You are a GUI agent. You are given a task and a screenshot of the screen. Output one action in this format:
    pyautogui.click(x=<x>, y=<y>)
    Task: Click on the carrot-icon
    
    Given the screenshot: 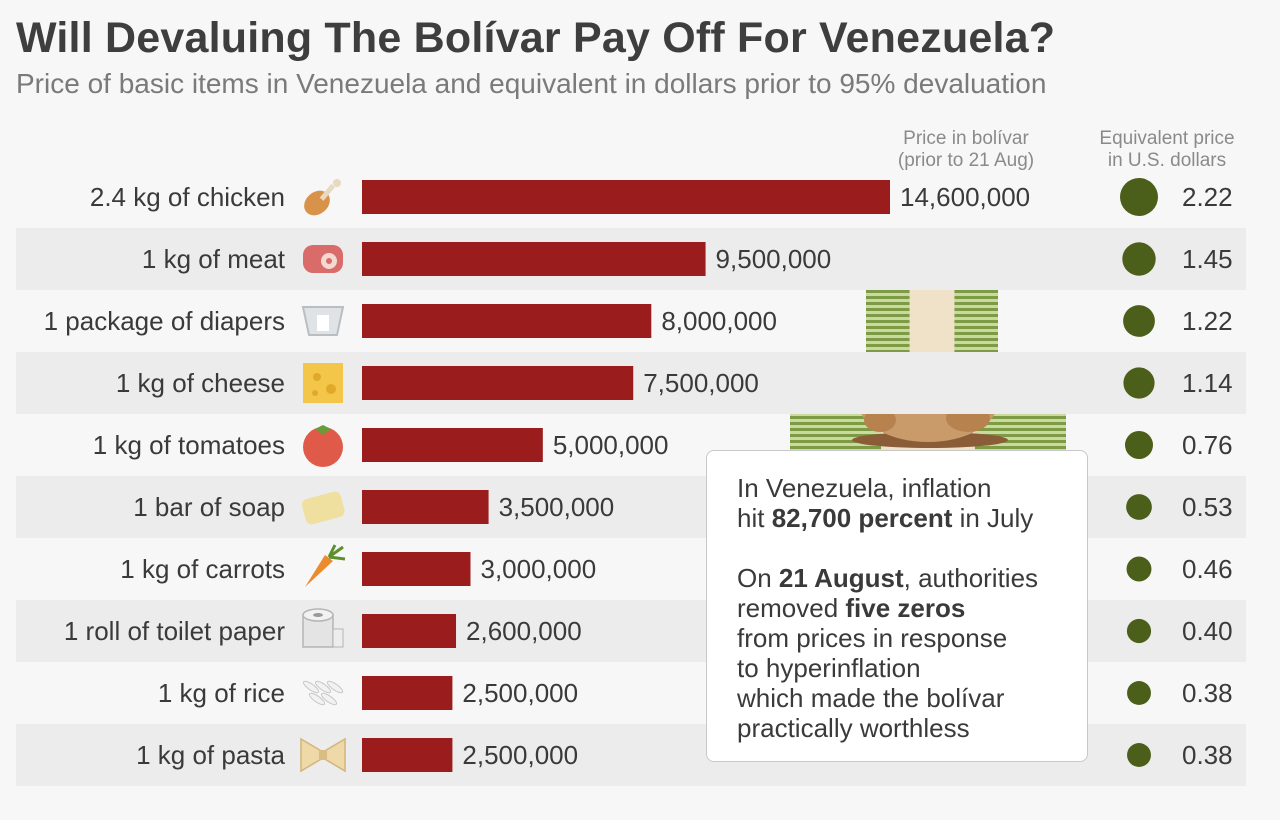 What is the action you would take?
    pyautogui.click(x=325, y=565)
    